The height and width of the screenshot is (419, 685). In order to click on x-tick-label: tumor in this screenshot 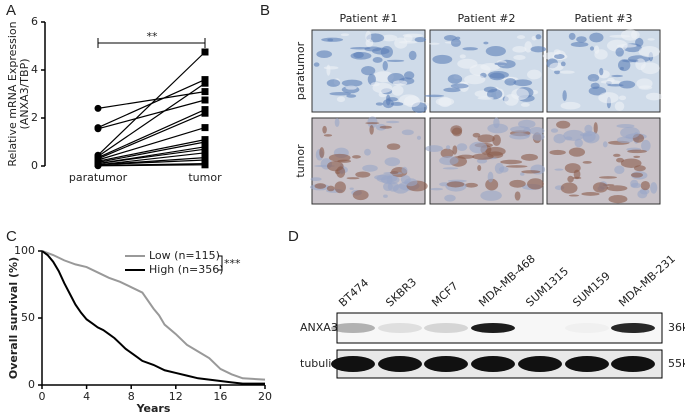, I will do `click(205, 177)`.